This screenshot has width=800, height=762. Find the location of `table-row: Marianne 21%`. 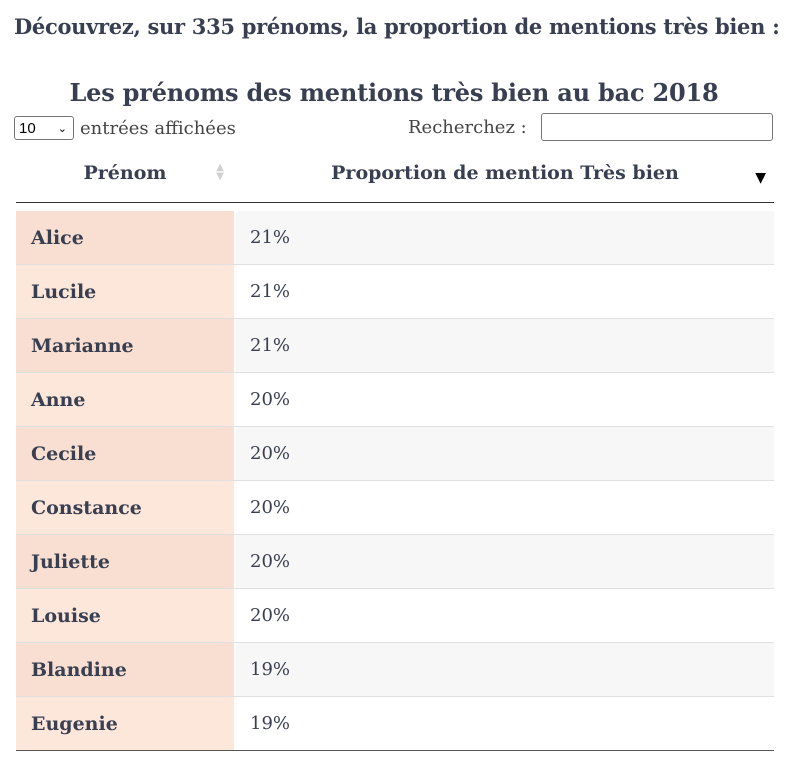

table-row: Marianne 21% is located at coordinates (395, 346).